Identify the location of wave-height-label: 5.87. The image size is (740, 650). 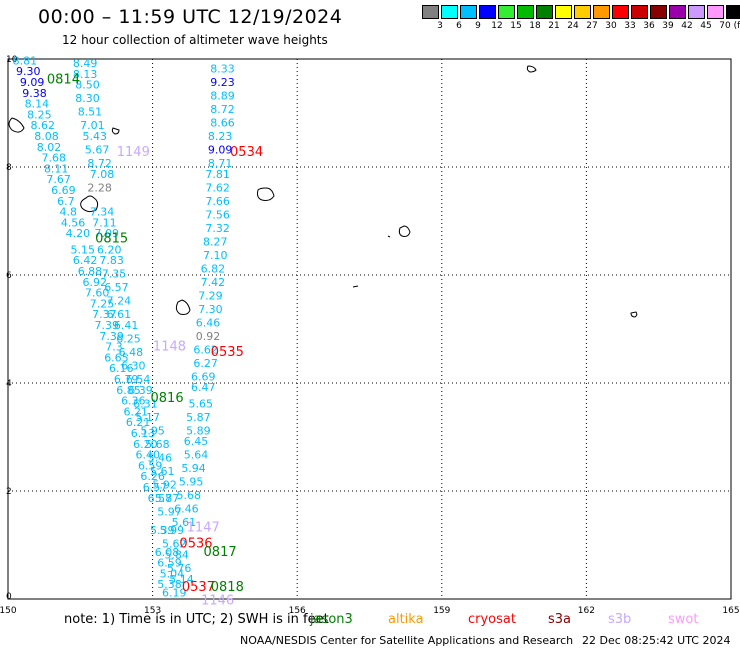
(167, 498).